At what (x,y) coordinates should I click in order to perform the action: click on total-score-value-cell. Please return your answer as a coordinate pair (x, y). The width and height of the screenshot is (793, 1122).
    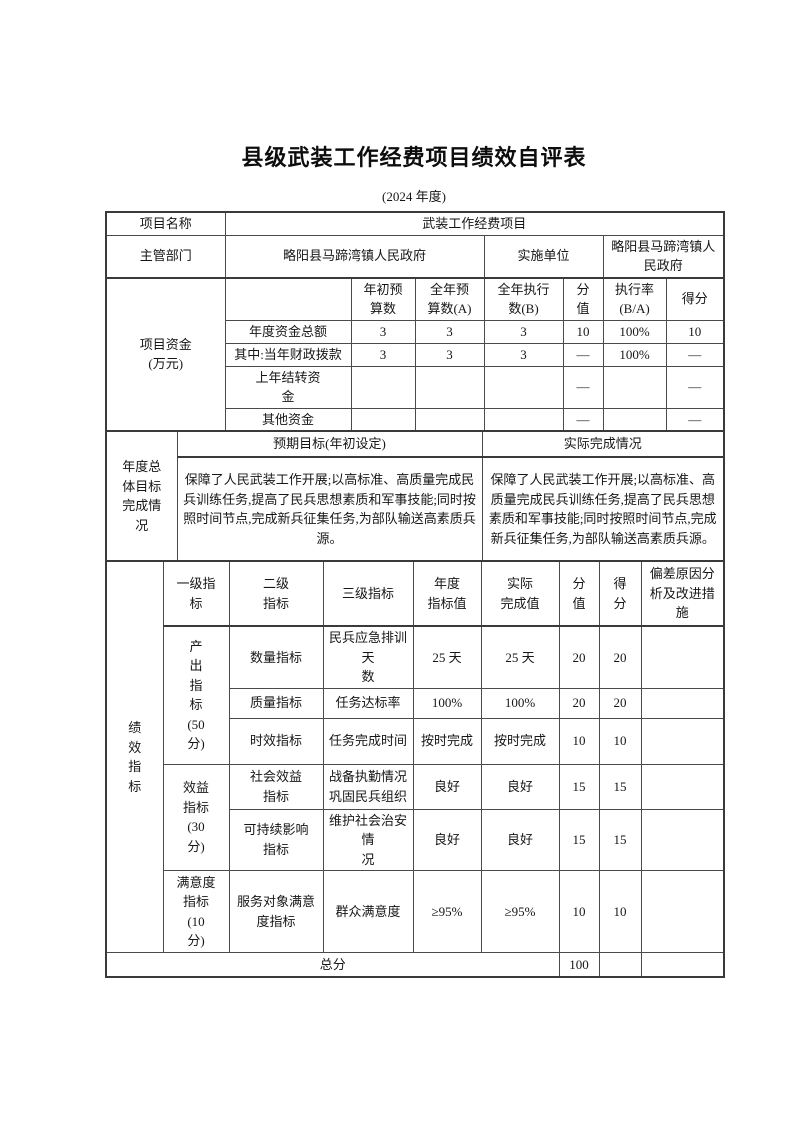
    Looking at the image, I should click on (620, 964).